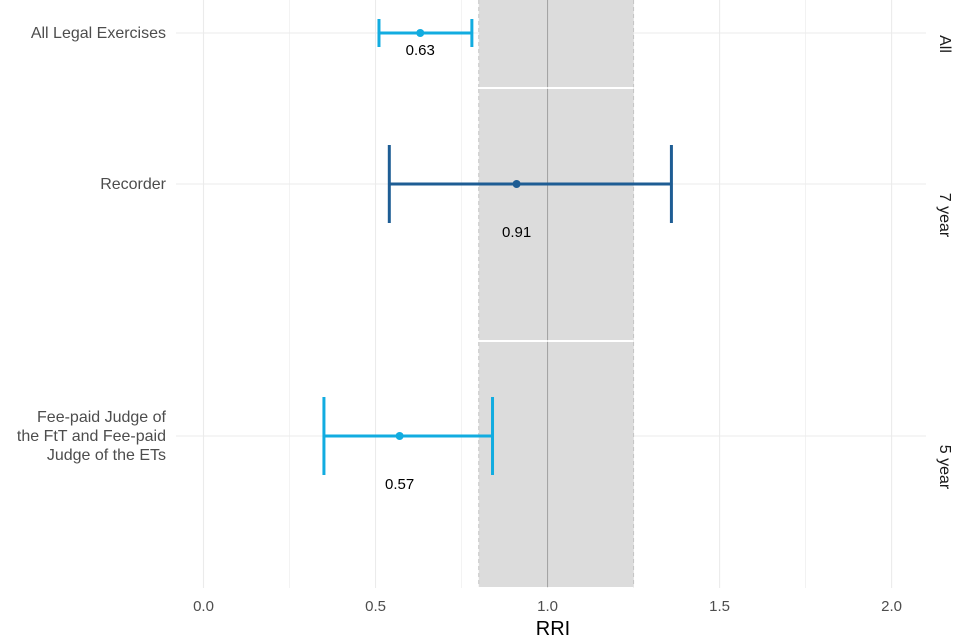 The height and width of the screenshot is (640, 960). I want to click on category-label-line: Recorder, so click(133, 184).